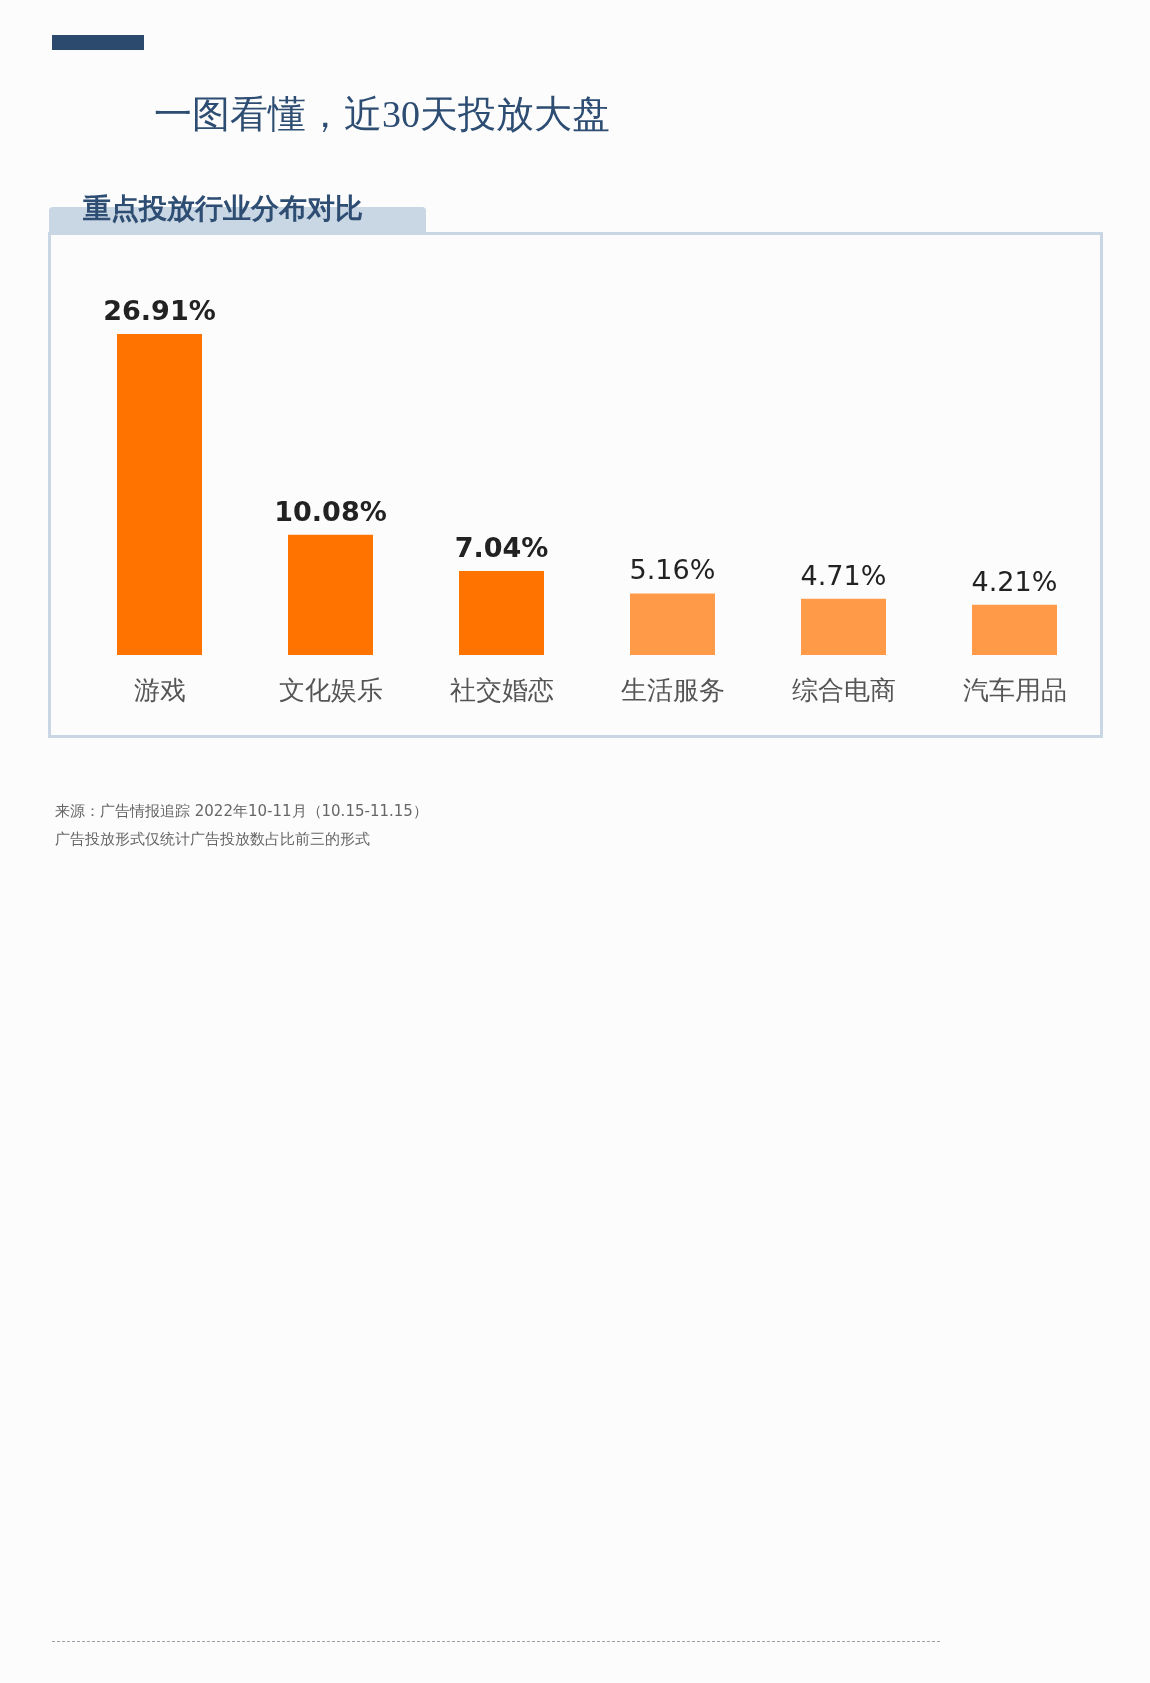 The image size is (1150, 1683). Describe the element at coordinates (1014, 581) in the screenshot. I see `data-label: 4.21%` at that location.